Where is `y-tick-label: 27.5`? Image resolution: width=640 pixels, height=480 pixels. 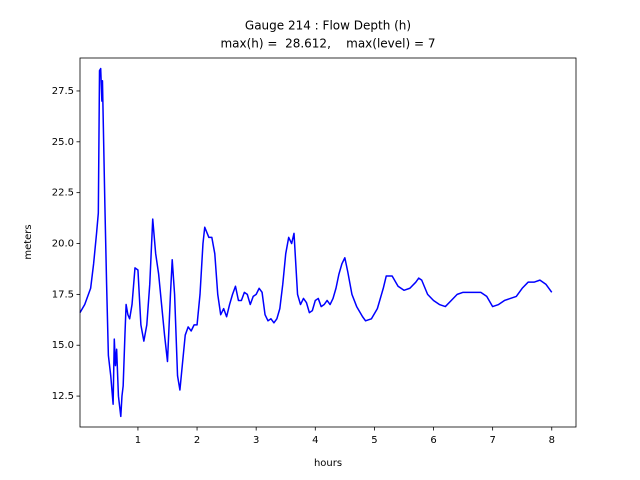
y-tick-label: 27.5 is located at coordinates (63, 91).